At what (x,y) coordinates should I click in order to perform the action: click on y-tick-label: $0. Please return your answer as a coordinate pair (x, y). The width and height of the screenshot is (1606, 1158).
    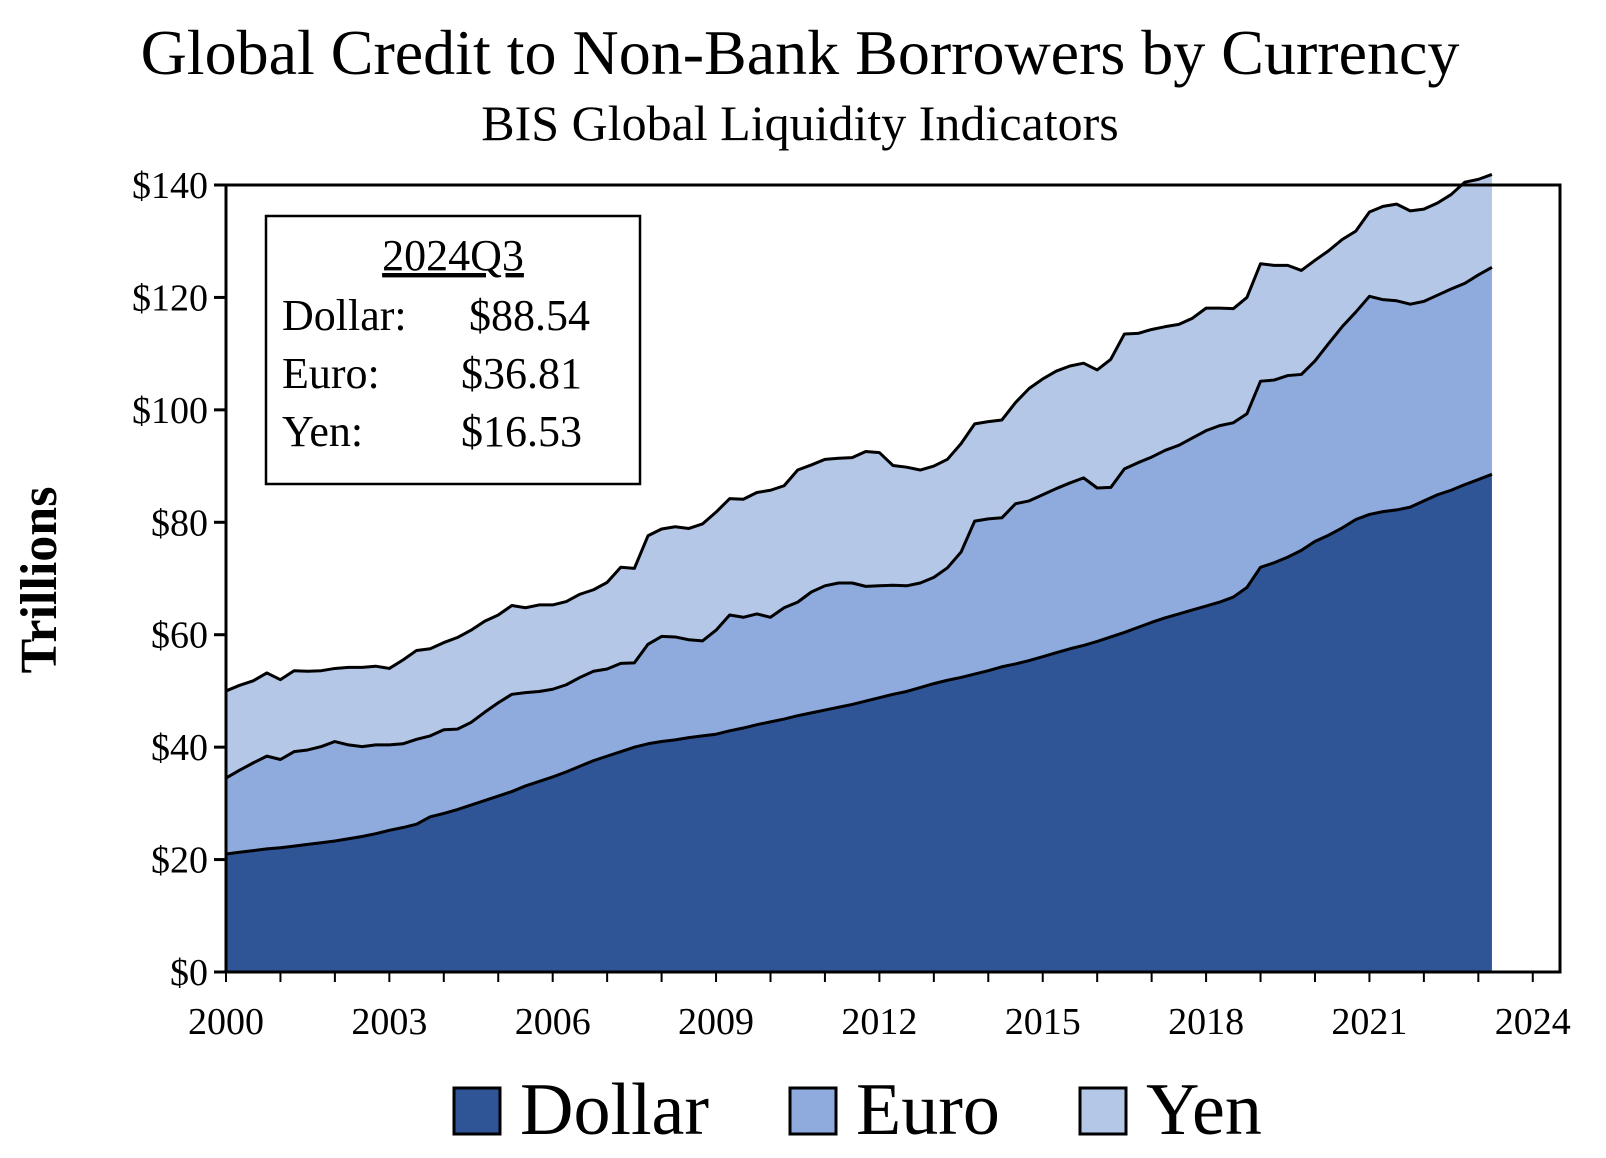
    Looking at the image, I should click on (189, 973).